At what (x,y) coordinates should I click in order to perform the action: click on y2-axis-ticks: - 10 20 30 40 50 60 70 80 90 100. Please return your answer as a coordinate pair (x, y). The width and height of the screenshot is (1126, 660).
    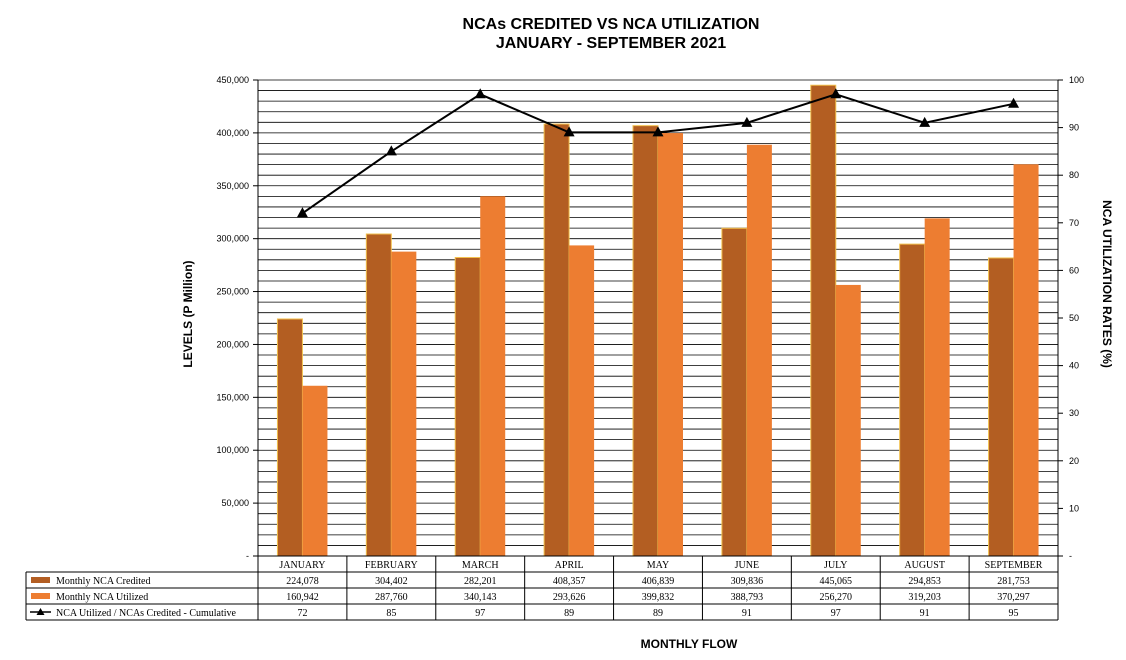
    Looking at the image, I should click on (1071, 318).